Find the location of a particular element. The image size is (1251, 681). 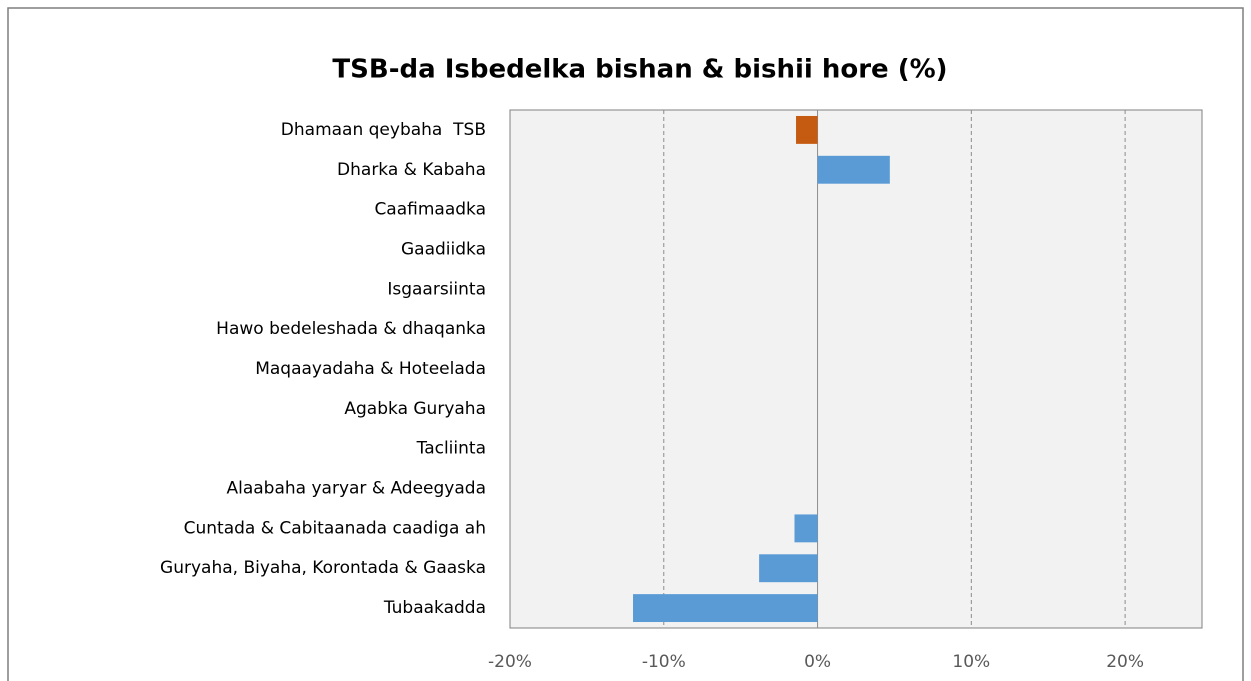

x-tick-label: -20% is located at coordinates (510, 662).